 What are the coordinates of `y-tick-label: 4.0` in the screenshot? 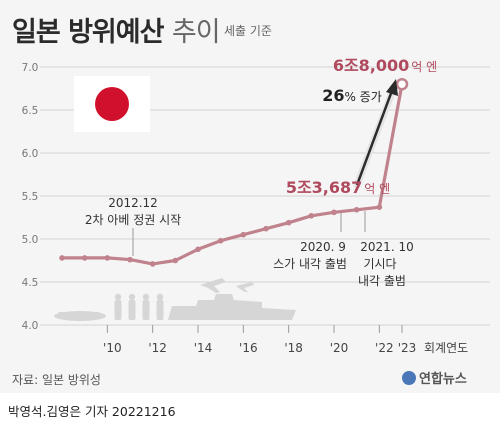 It's located at (30, 326).